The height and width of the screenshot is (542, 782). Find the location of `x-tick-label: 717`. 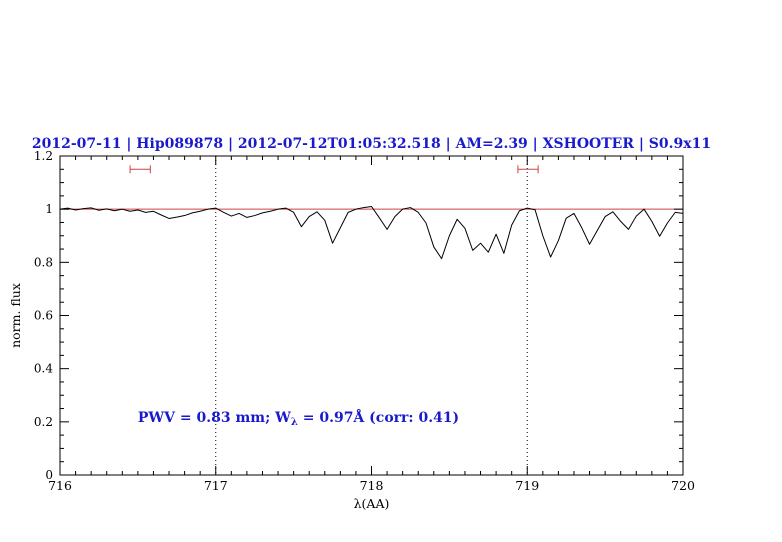

x-tick-label: 717 is located at coordinates (216, 485).